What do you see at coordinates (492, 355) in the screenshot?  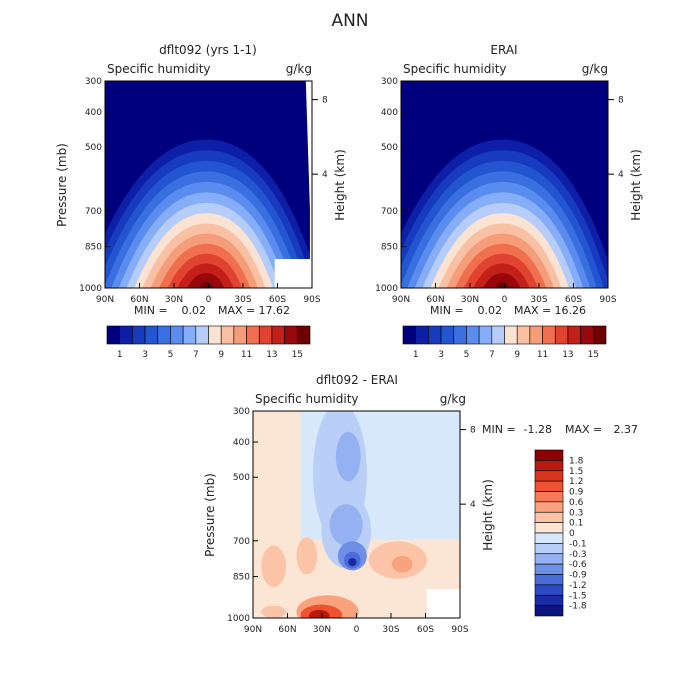 I see `colorbar-label: 7` at bounding box center [492, 355].